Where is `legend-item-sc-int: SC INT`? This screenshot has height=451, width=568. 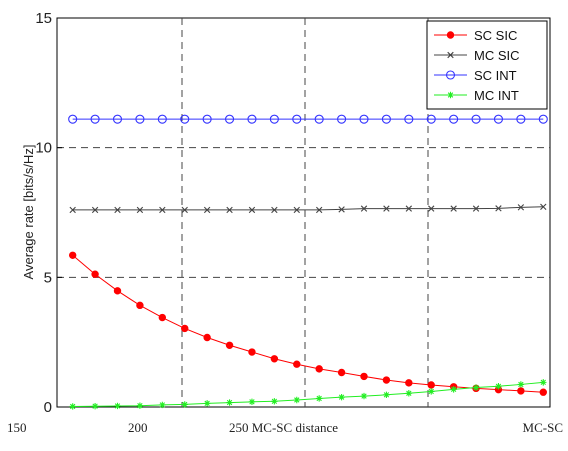 legend-item-sc-int: SC INT is located at coordinates (475, 75).